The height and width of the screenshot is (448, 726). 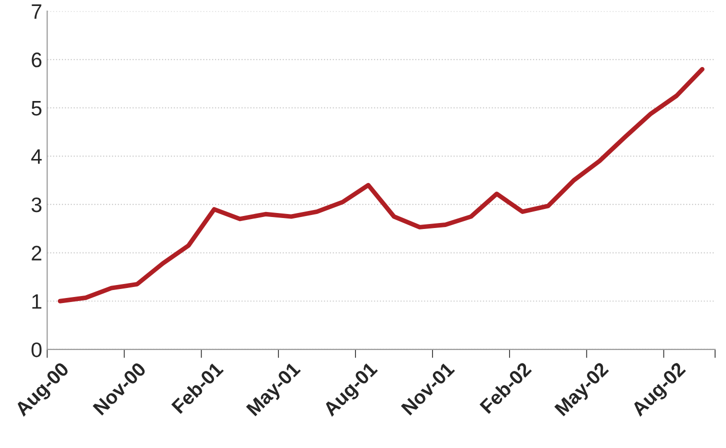 What do you see at coordinates (37, 11) in the screenshot?
I see `y-tick-label: 7` at bounding box center [37, 11].